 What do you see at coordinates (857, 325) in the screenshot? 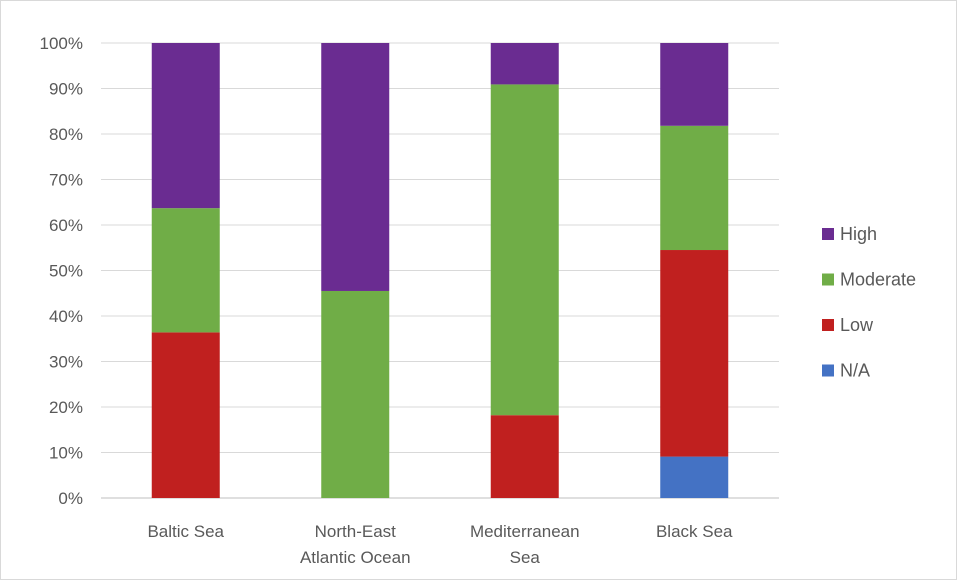
I see `legend-label: Low` at bounding box center [857, 325].